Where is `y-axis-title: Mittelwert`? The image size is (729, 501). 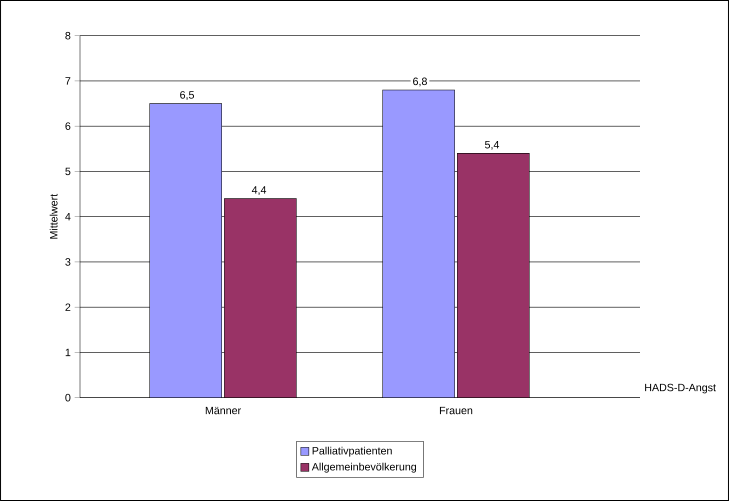
y-axis-title: Mittelwert is located at coordinates (54, 216).